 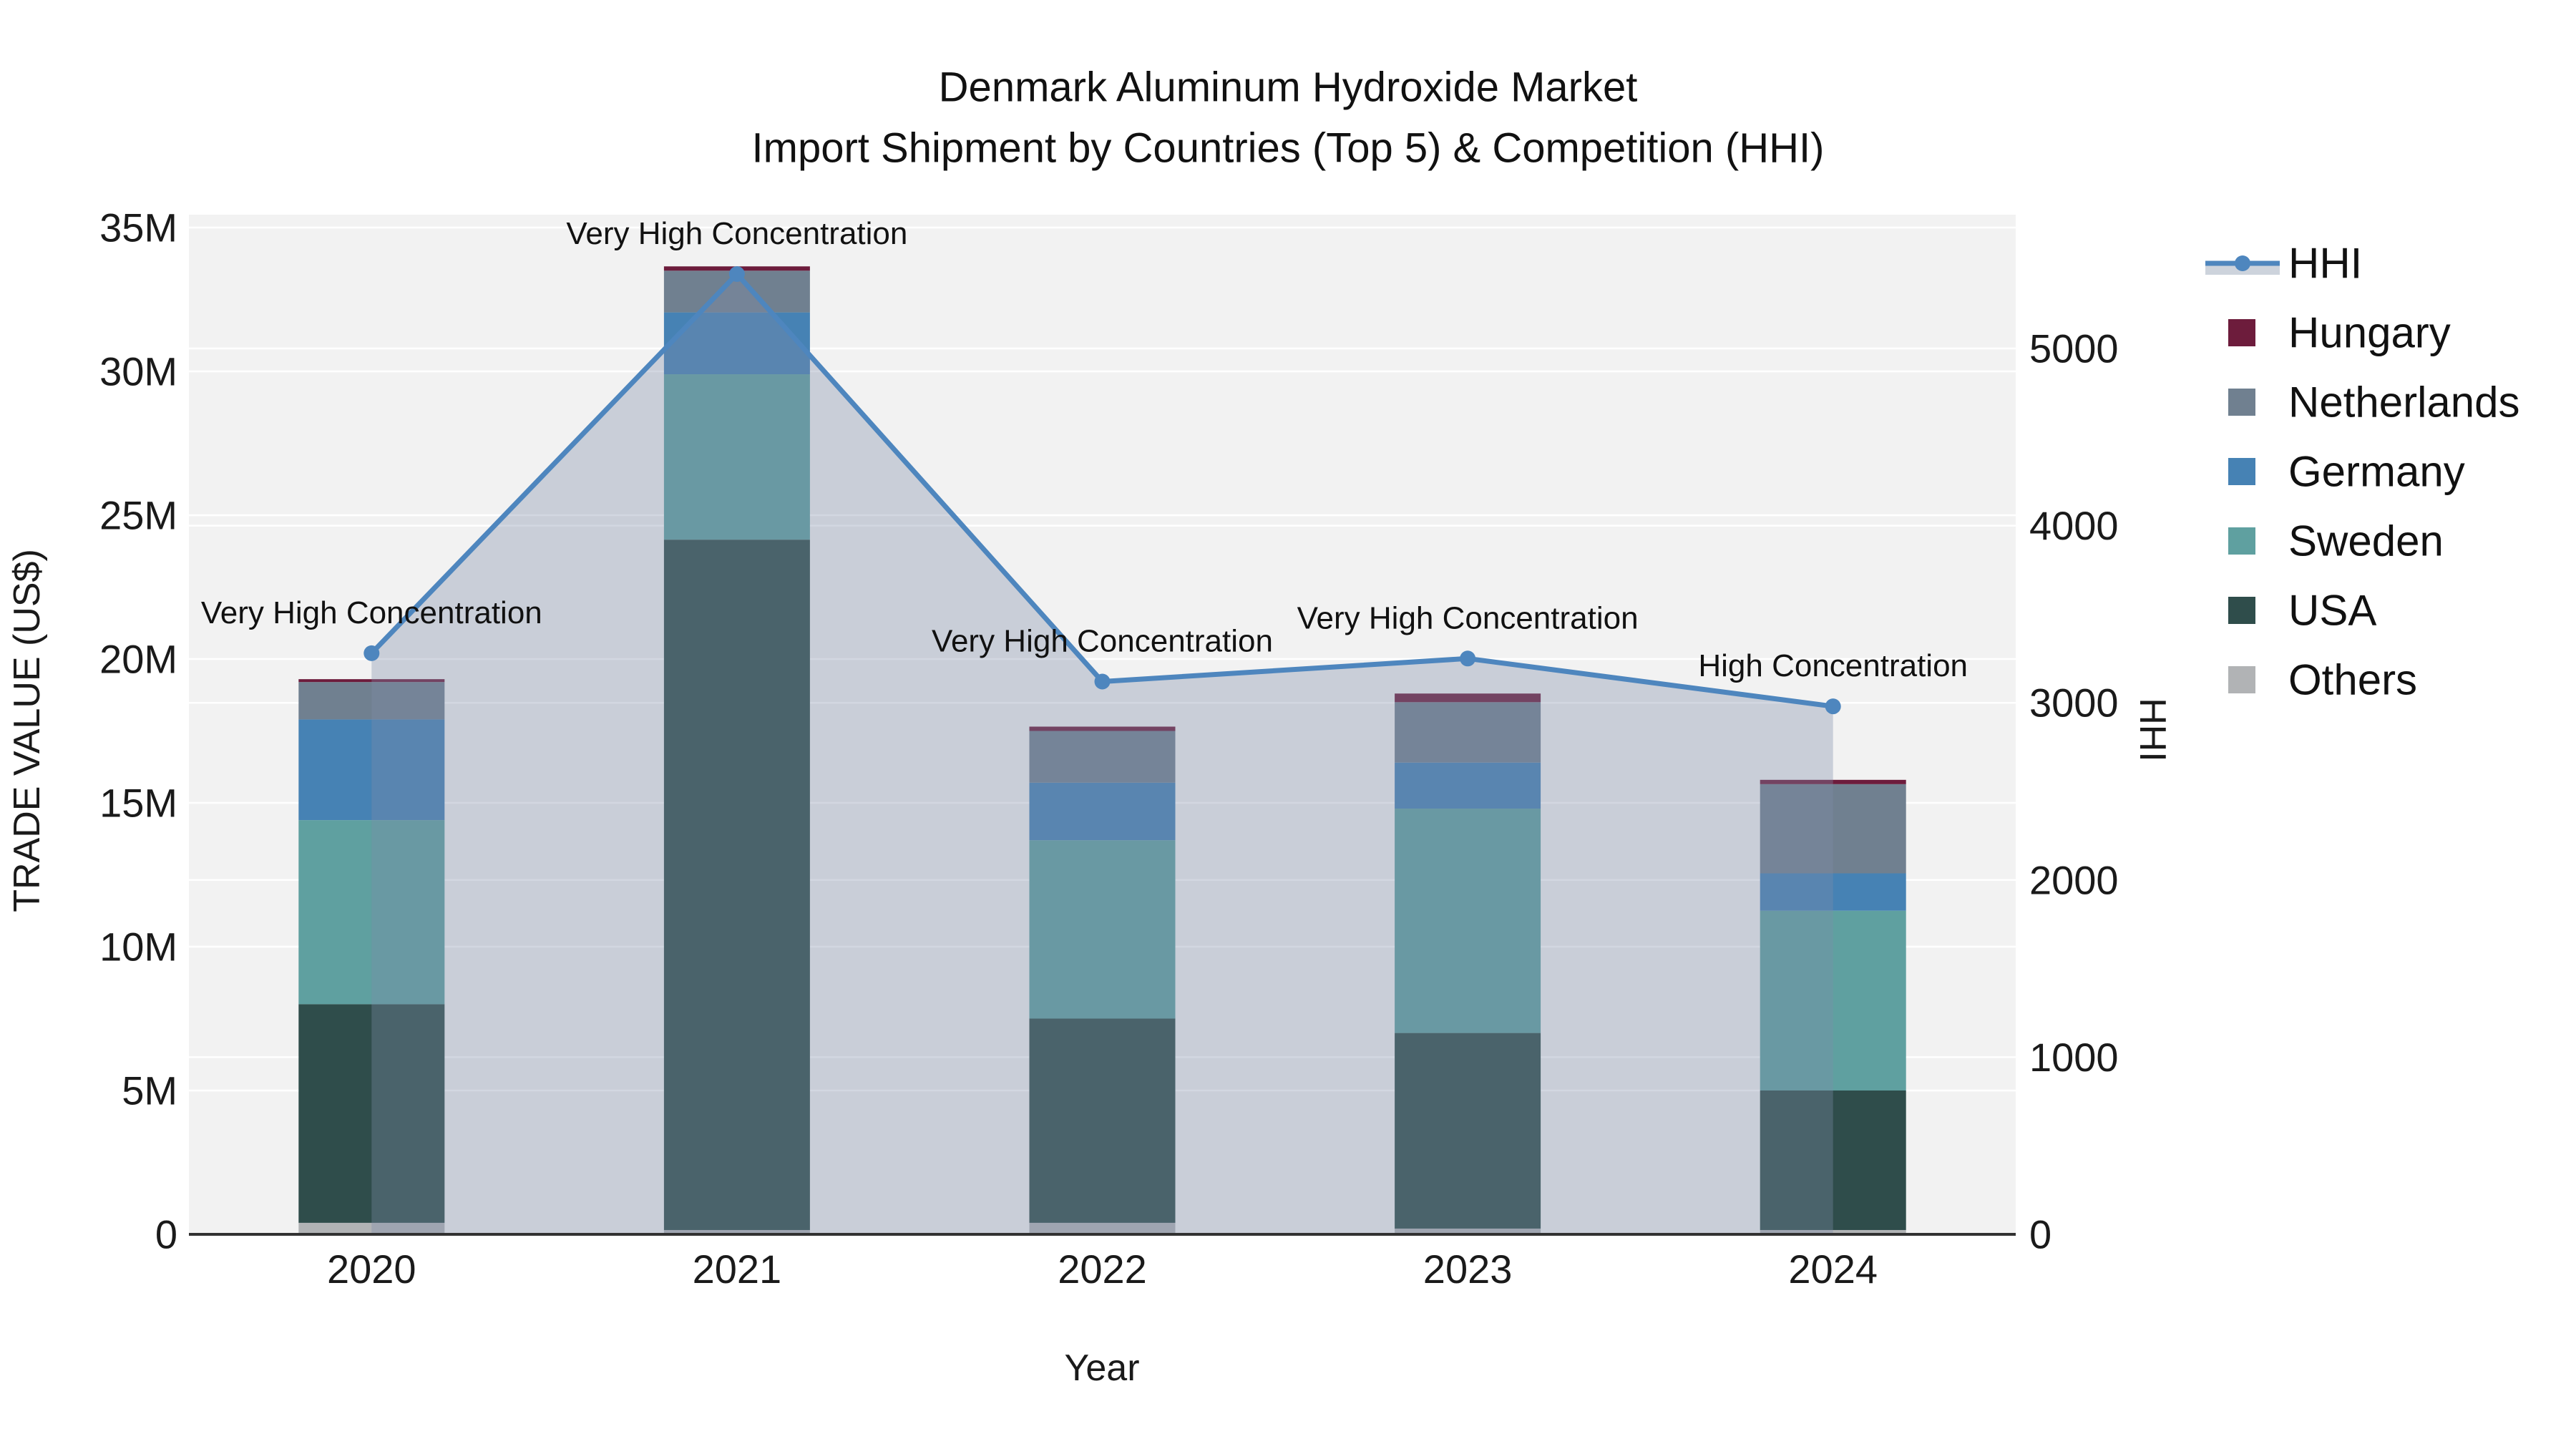 What do you see at coordinates (1833, 665) in the screenshot?
I see `annotation-2024: High Concentration` at bounding box center [1833, 665].